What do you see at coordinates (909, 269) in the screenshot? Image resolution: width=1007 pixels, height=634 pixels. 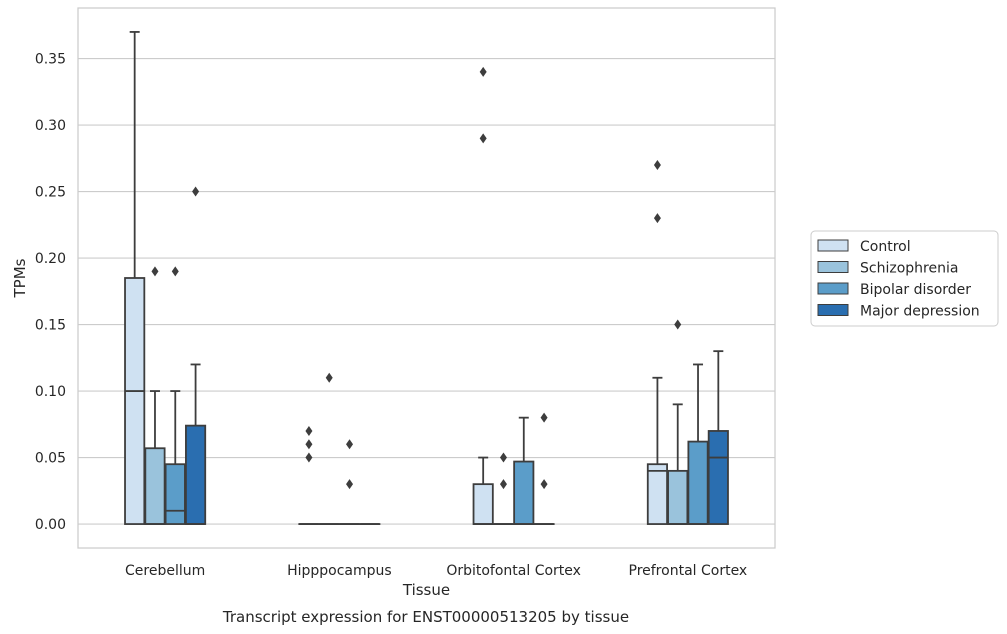 I see `legend-entry: Schizophrenia` at bounding box center [909, 269].